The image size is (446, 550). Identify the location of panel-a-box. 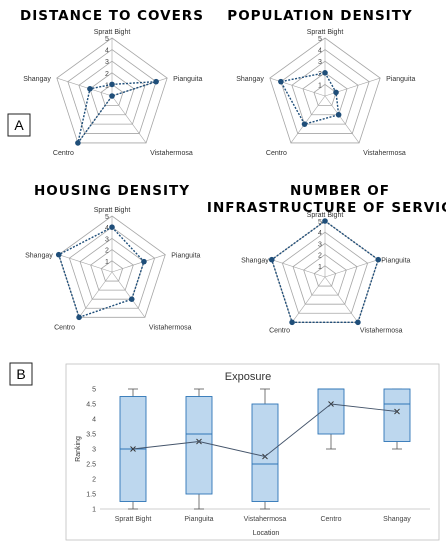
(19, 125).